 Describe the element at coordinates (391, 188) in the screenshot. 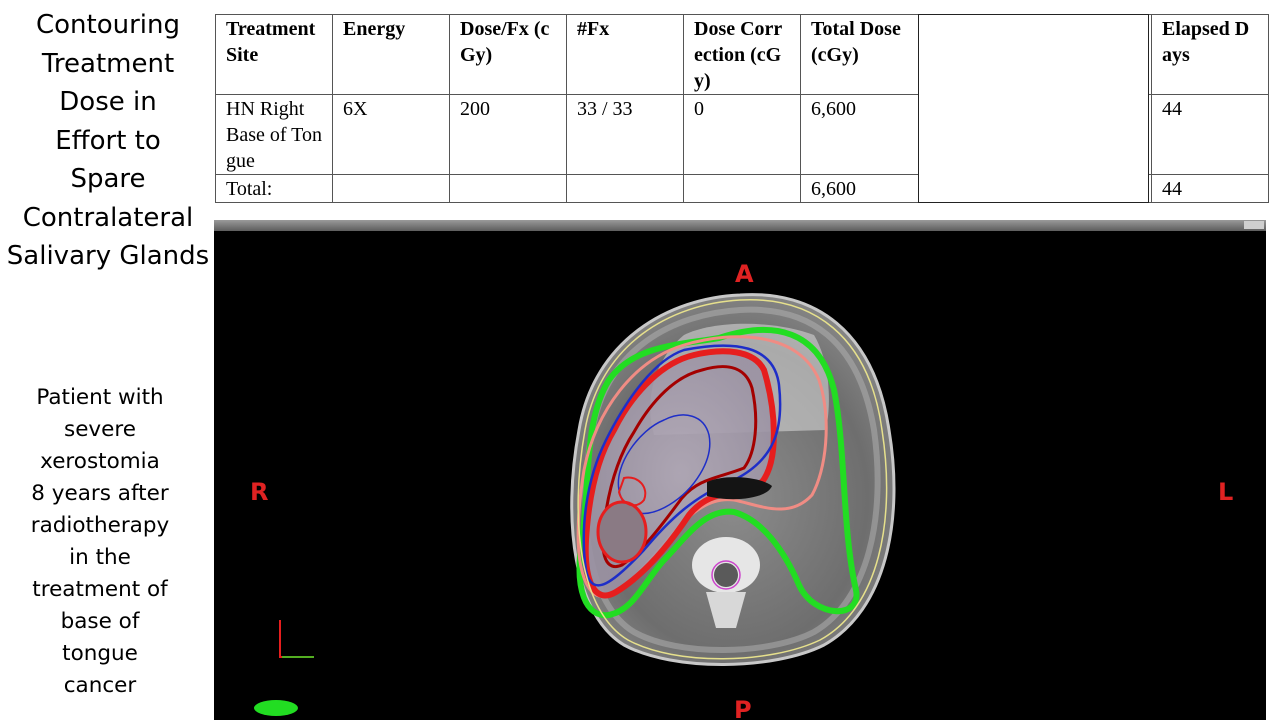

I see `total-energy` at that location.